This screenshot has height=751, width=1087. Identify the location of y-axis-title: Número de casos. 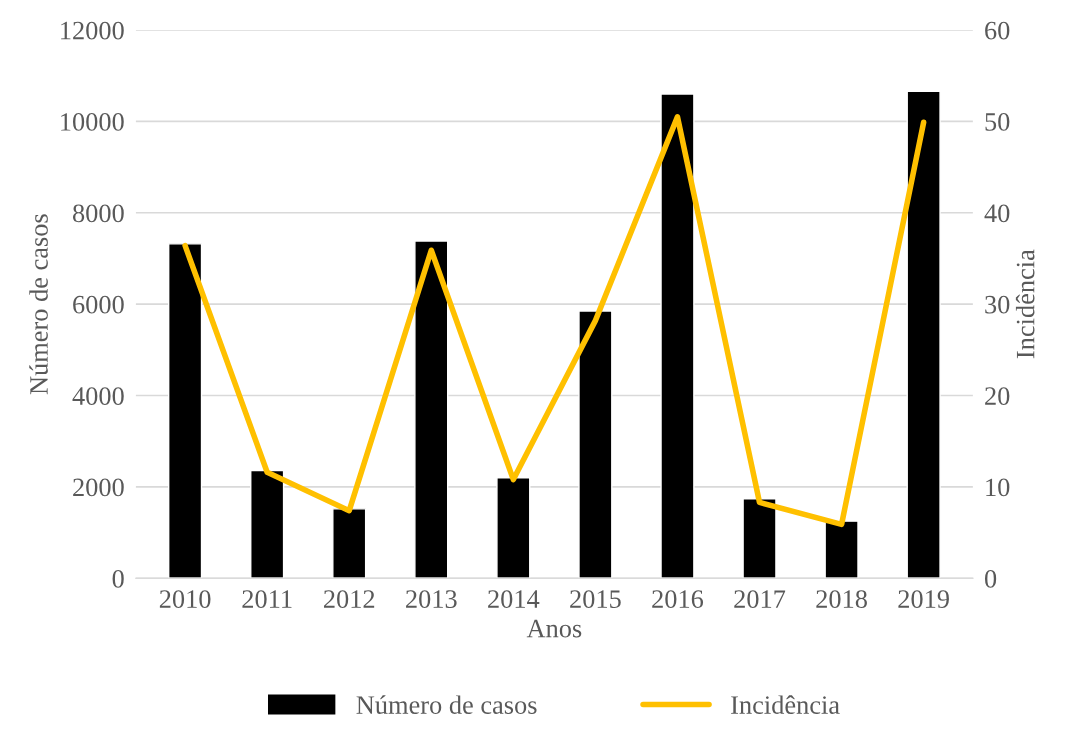
(38, 304).